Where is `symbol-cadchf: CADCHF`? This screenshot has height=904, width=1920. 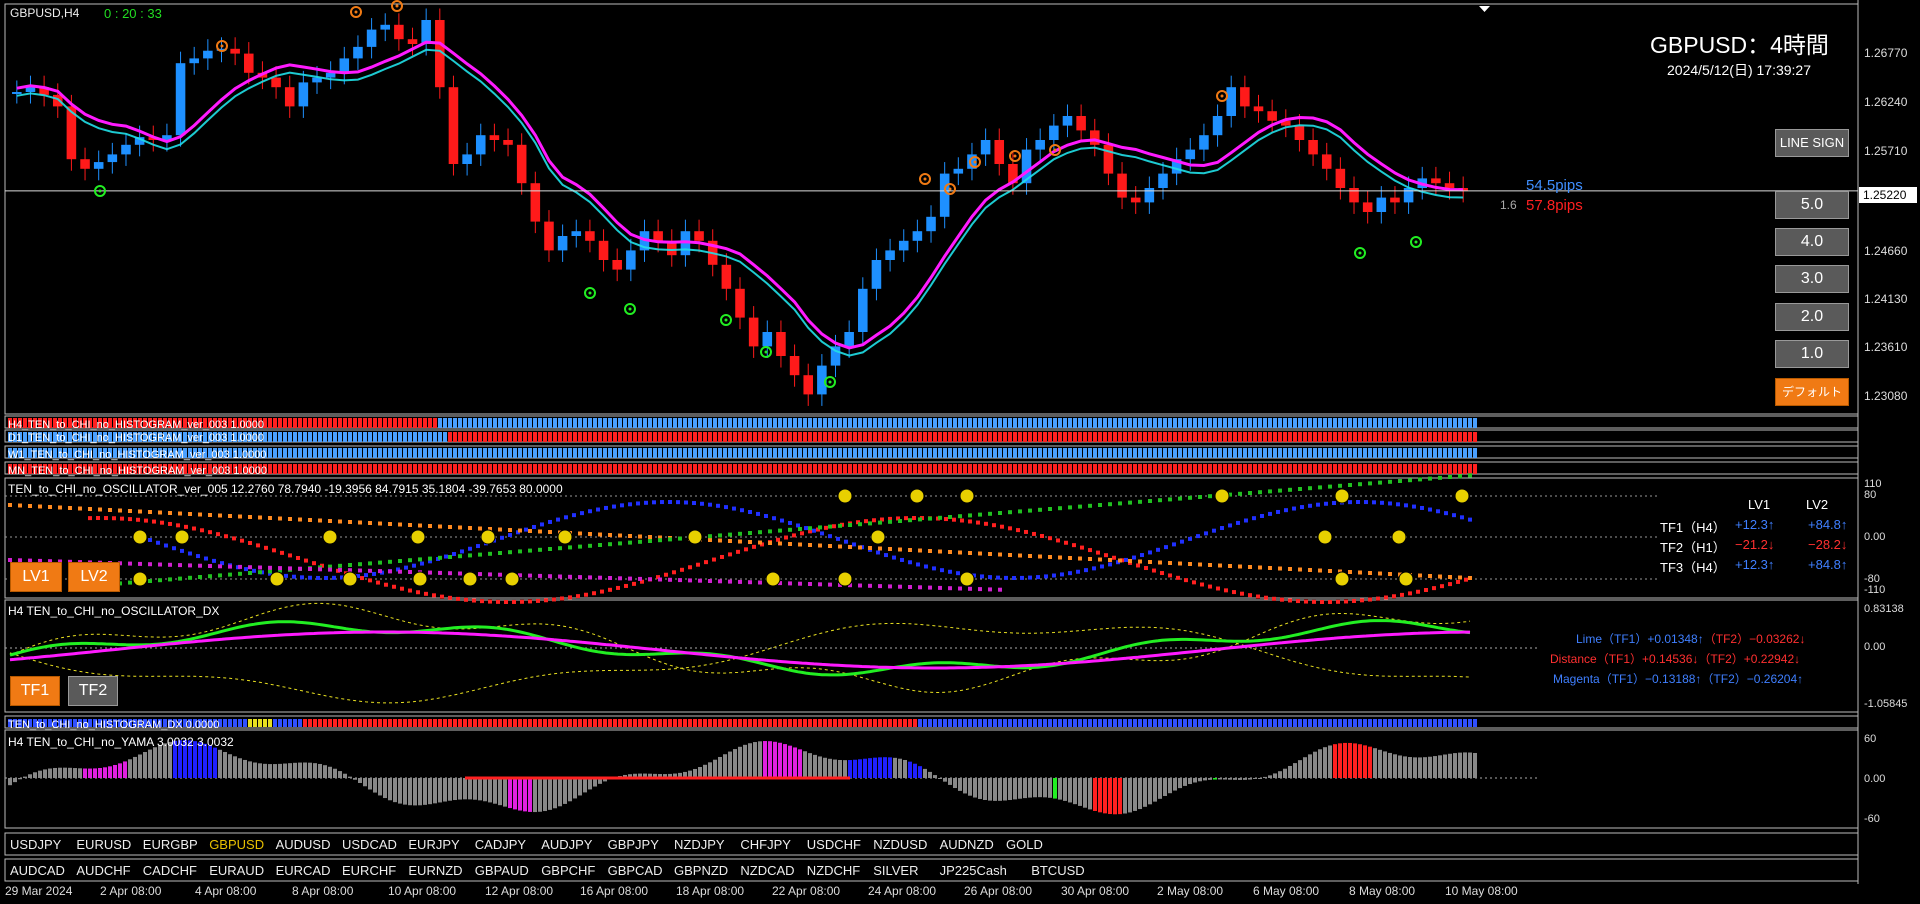 symbol-cadchf: CADCHF is located at coordinates (169, 870).